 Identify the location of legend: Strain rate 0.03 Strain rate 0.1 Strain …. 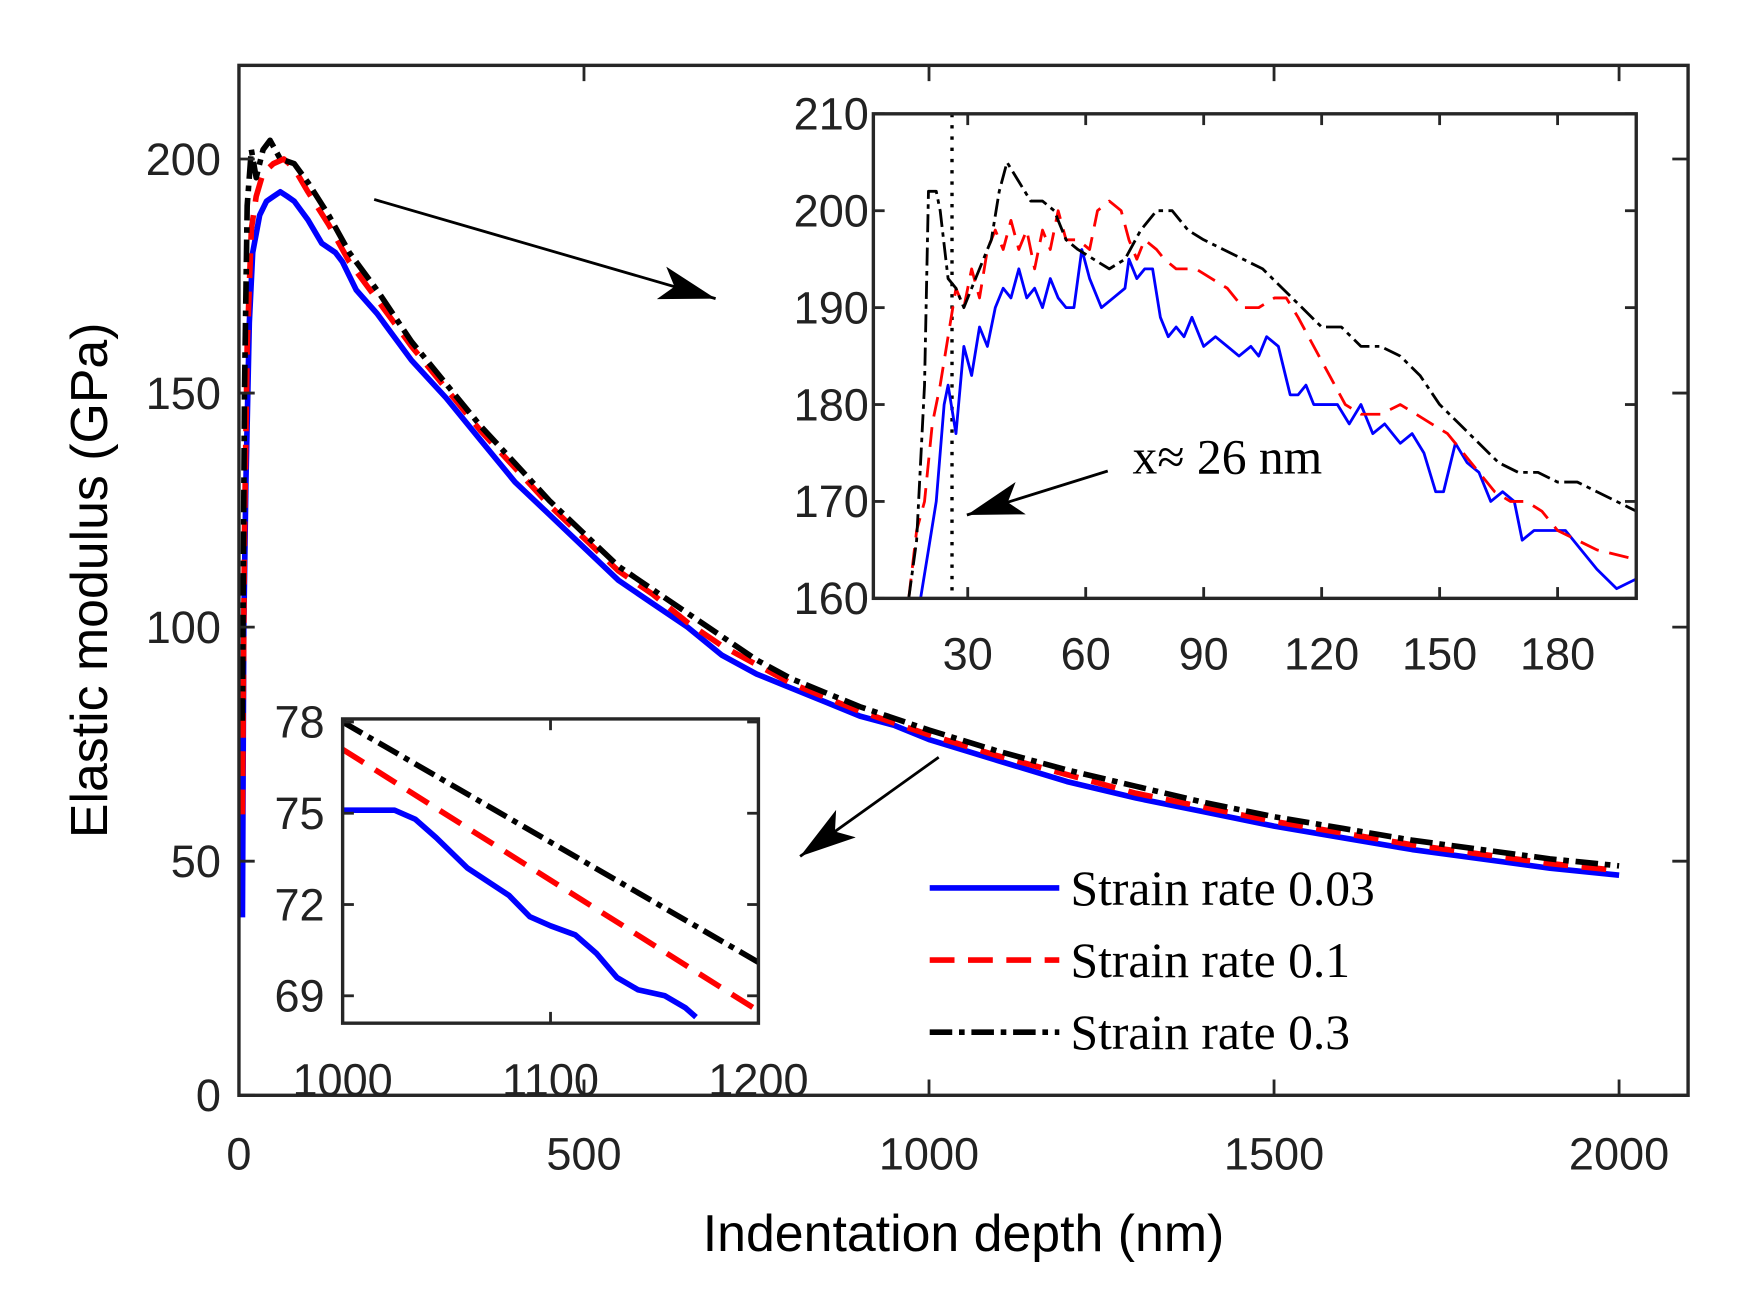
(1152, 960).